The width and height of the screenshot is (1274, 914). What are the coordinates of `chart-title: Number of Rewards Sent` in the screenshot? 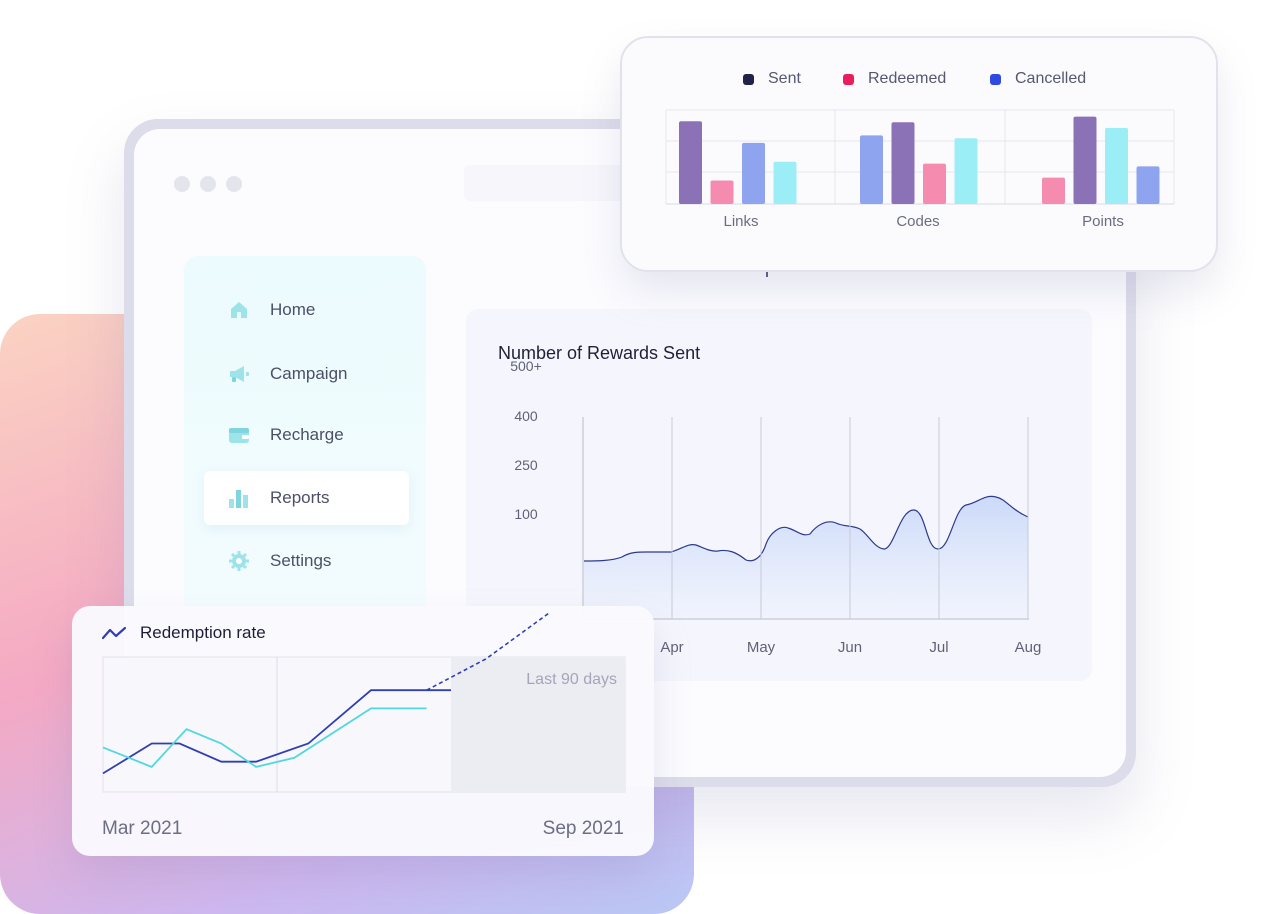 It's located at (599, 353).